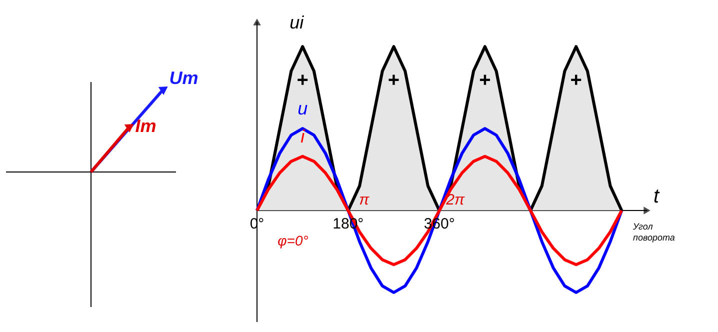 Image resolution: width=718 pixels, height=332 pixels. Describe the element at coordinates (364, 200) in the screenshot. I see `annotation: π` at that location.